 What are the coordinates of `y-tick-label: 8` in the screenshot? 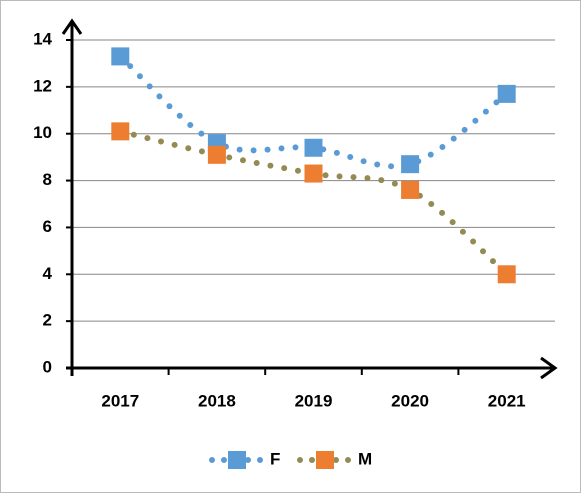 It's located at (47, 179).